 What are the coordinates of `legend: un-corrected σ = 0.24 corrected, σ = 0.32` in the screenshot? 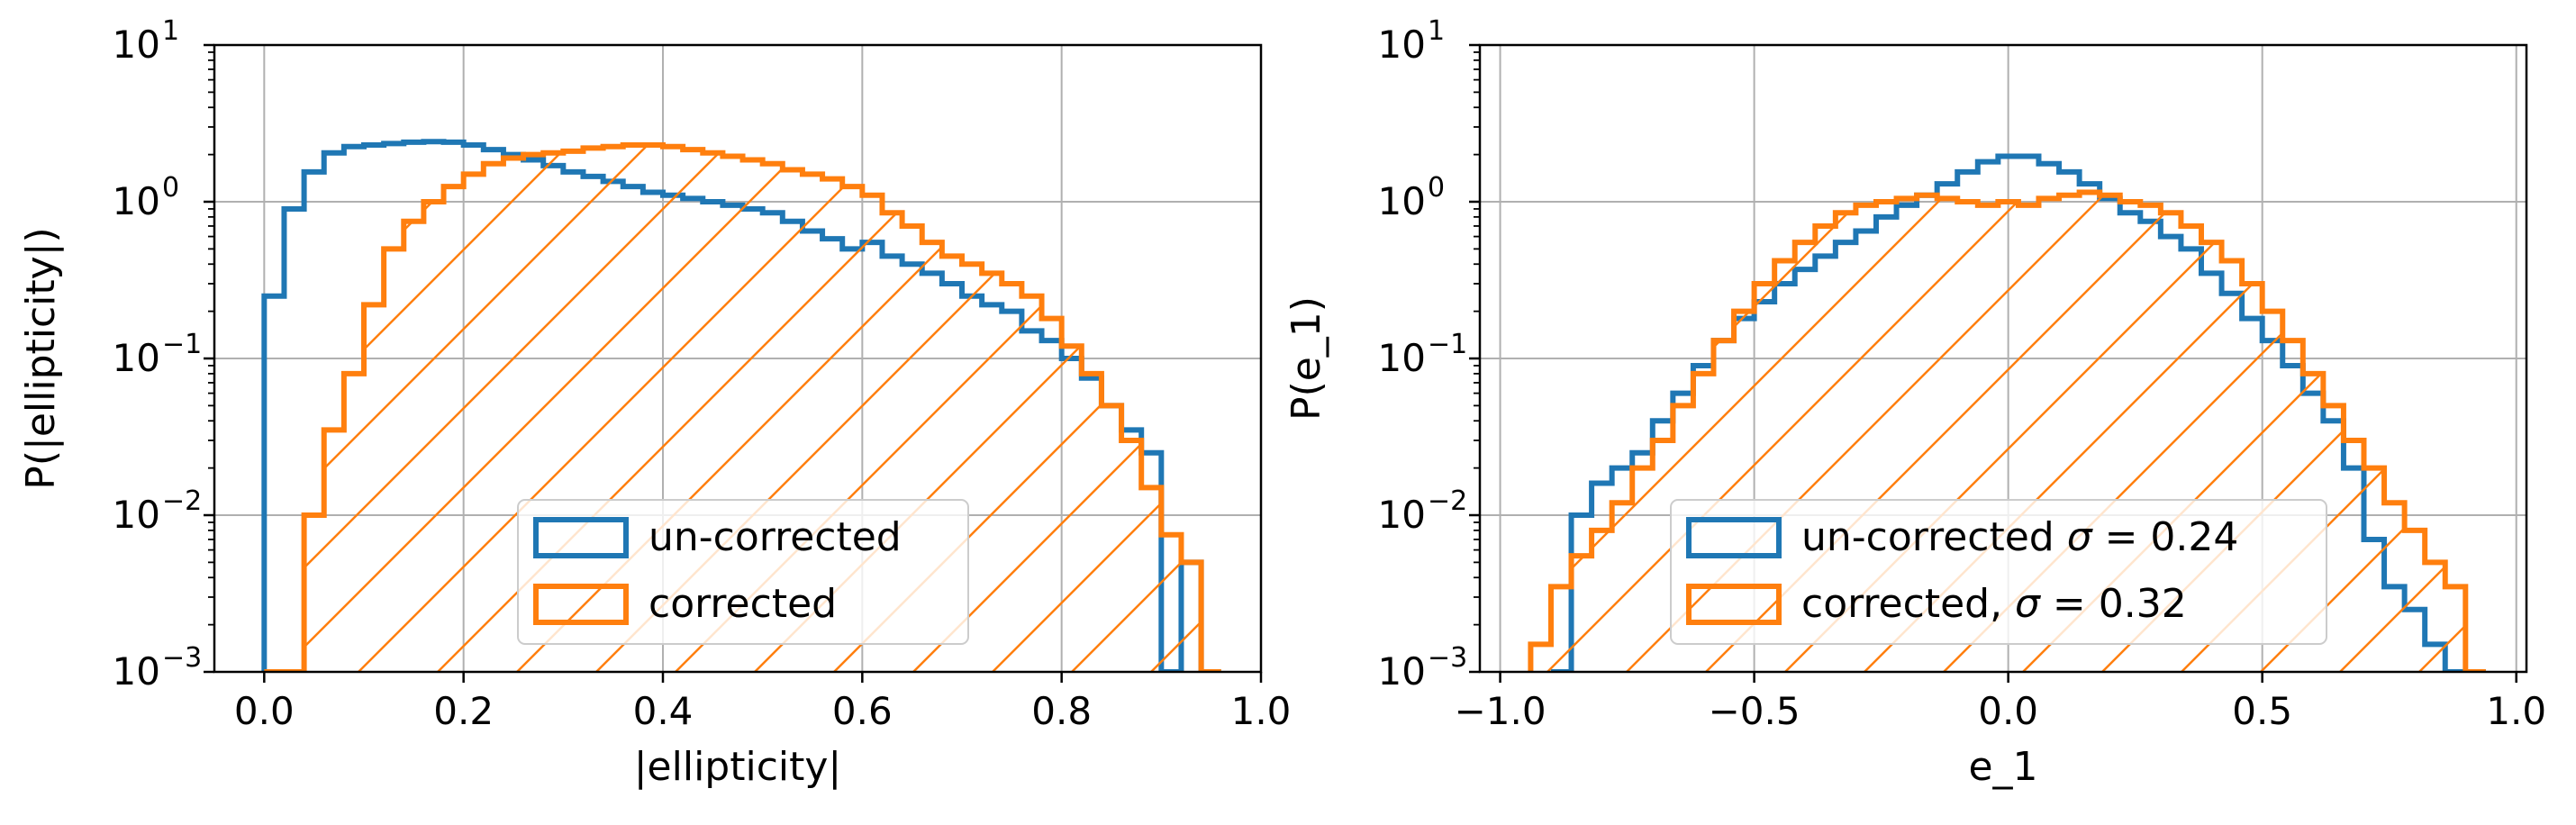 It's located at (1998, 572).